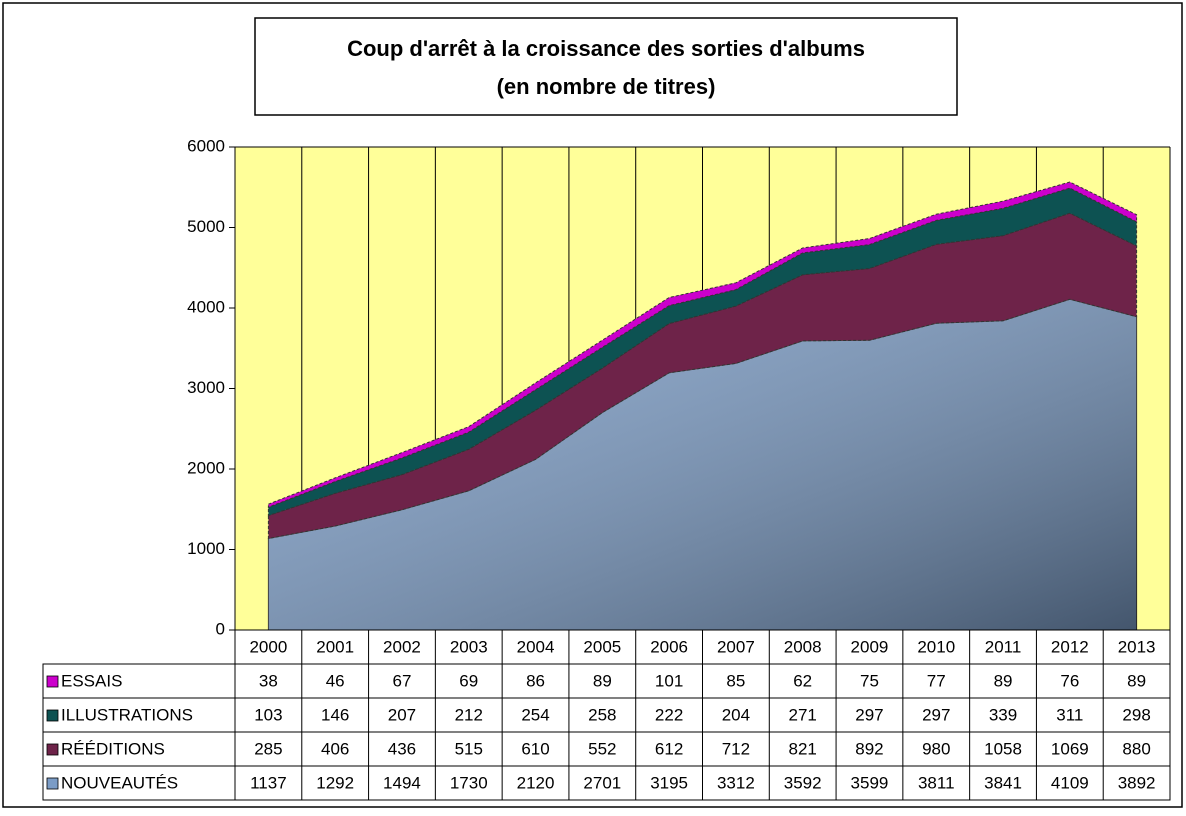  I want to click on table-value: 552, so click(602, 748).